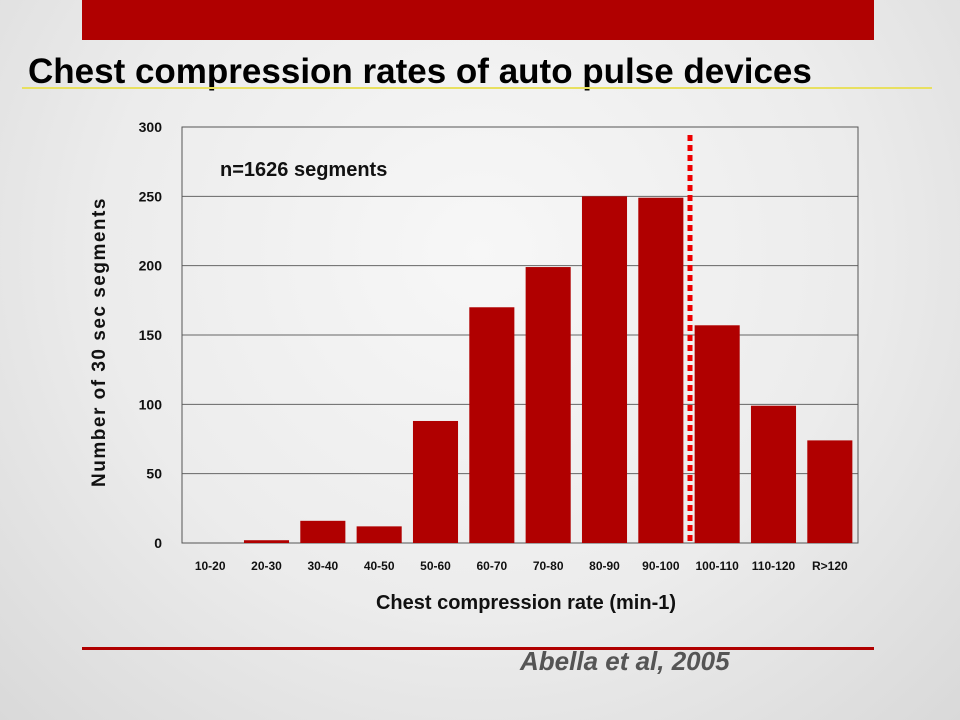 The width and height of the screenshot is (960, 720). Describe the element at coordinates (548, 566) in the screenshot. I see `x-tick-label: 70-80` at that location.